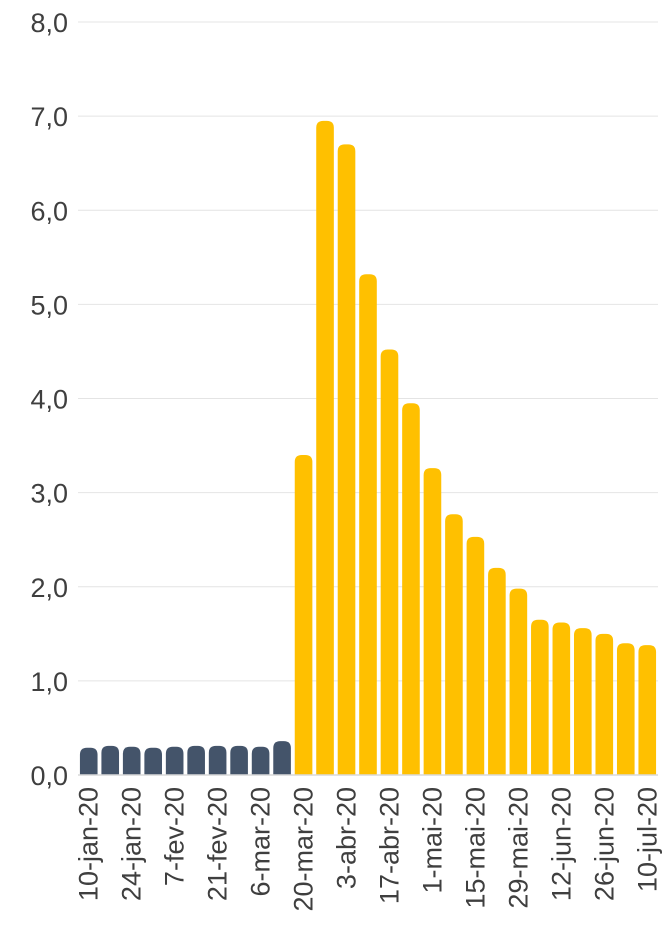 Image resolution: width=663 pixels, height=931 pixels. I want to click on y-tick-label: 0,0, so click(49, 776).